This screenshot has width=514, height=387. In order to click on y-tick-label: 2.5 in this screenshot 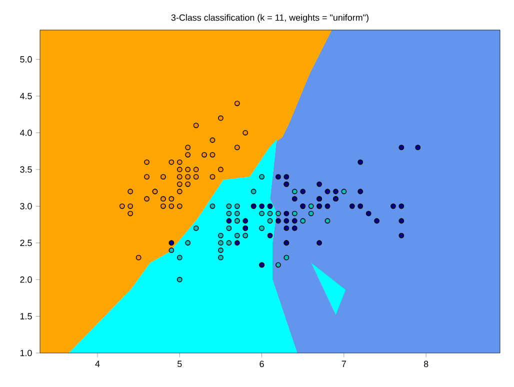, I will do `click(26, 243)`.